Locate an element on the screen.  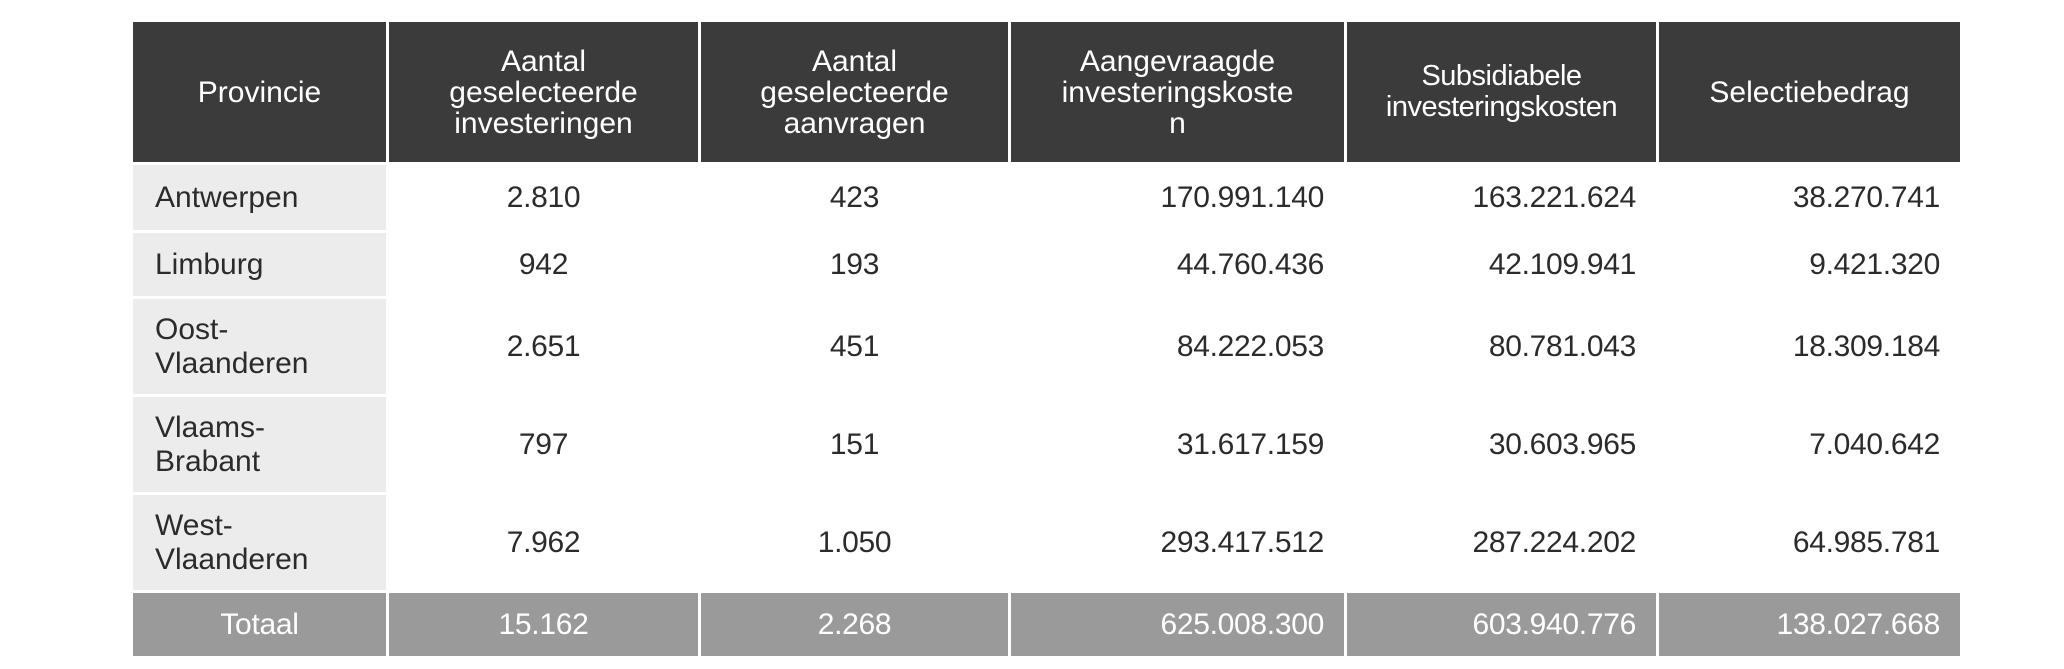
cell-aangevraagd: 84.222.053 is located at coordinates (1177, 346).